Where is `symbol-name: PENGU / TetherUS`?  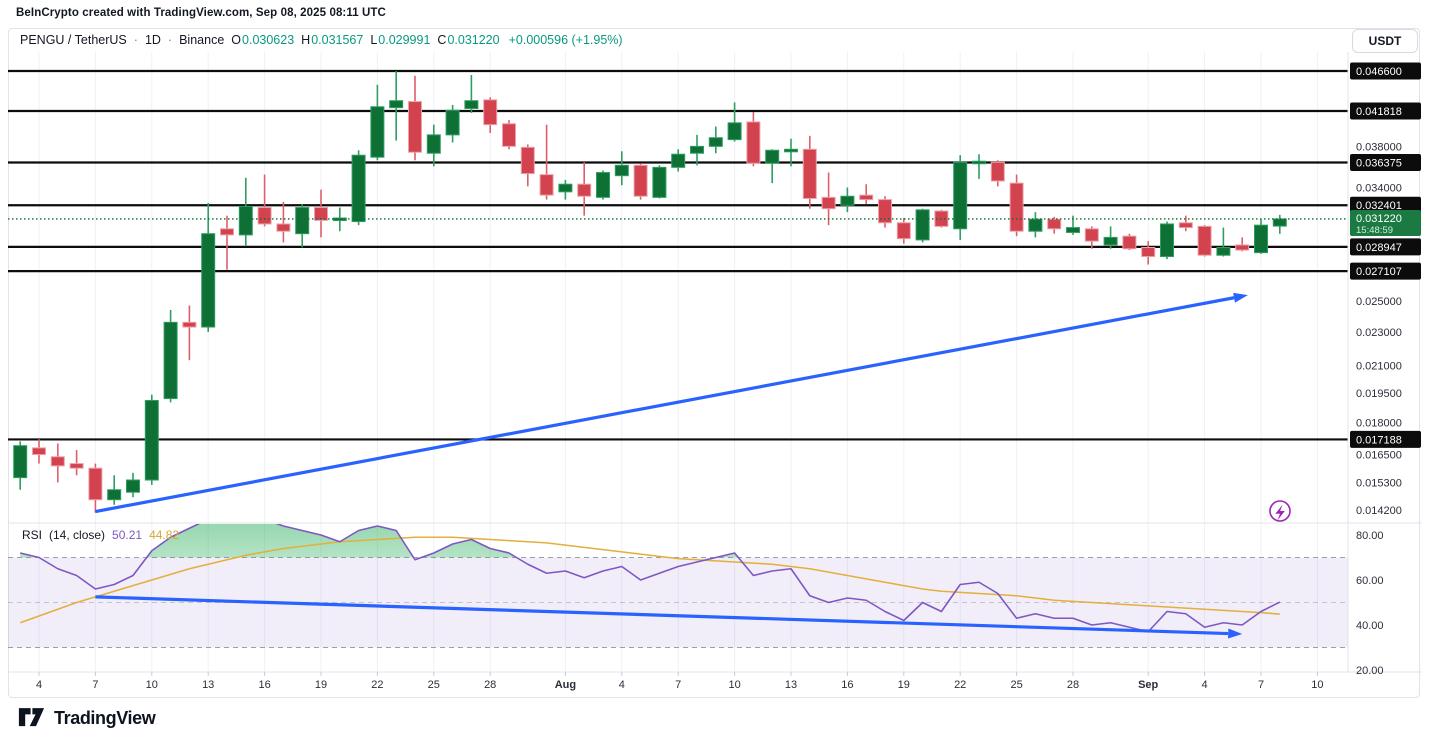 symbol-name: PENGU / TetherUS is located at coordinates (73, 40).